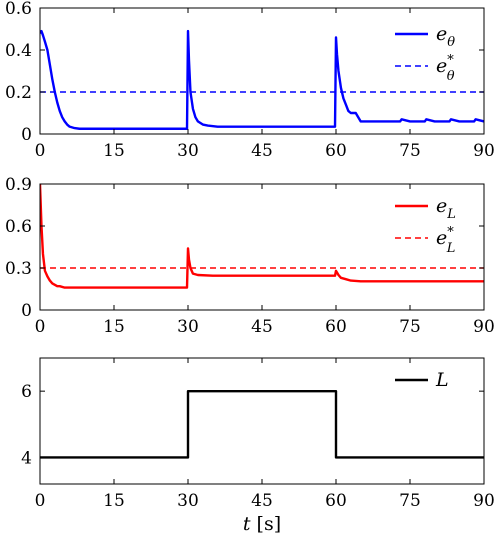 The width and height of the screenshot is (498, 538). Describe the element at coordinates (18, 51) in the screenshot. I see `y-tick-label: 0.4` at that location.